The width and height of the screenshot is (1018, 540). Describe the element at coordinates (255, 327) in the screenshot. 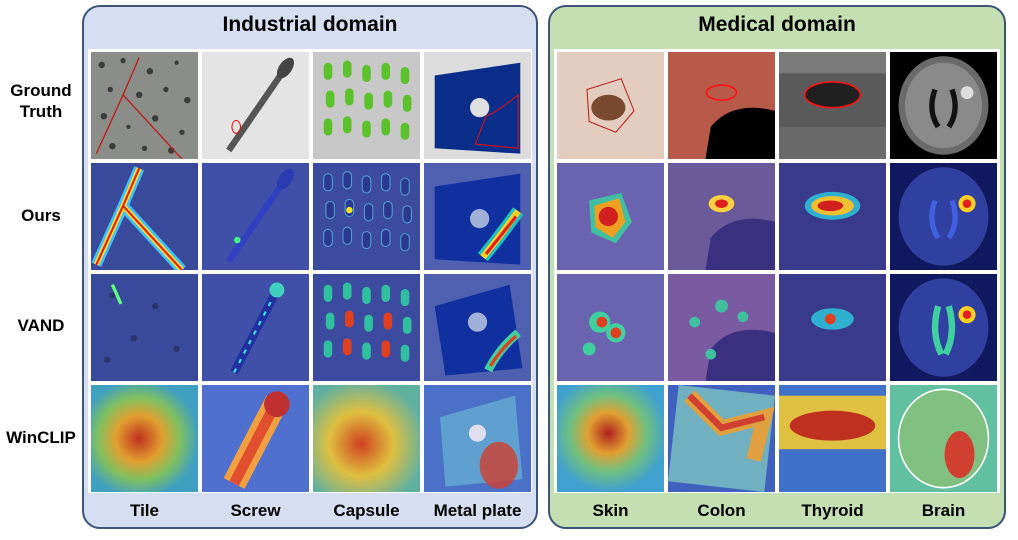

I see `screw-vand-heatmap` at that location.